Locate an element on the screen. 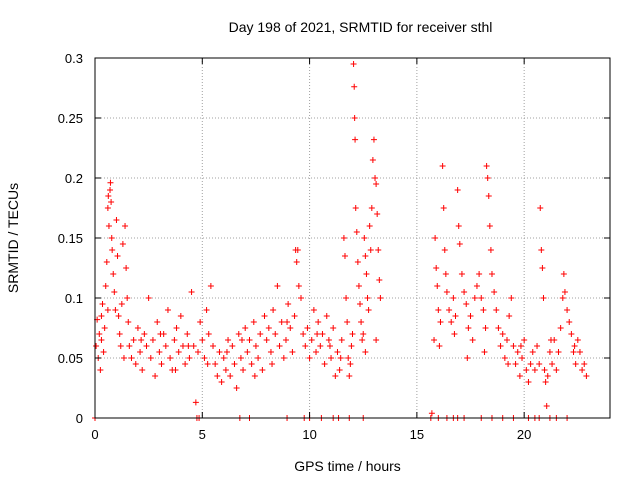 The height and width of the screenshot is (480, 640). y-tick-label: 0.1 is located at coordinates (74, 298).